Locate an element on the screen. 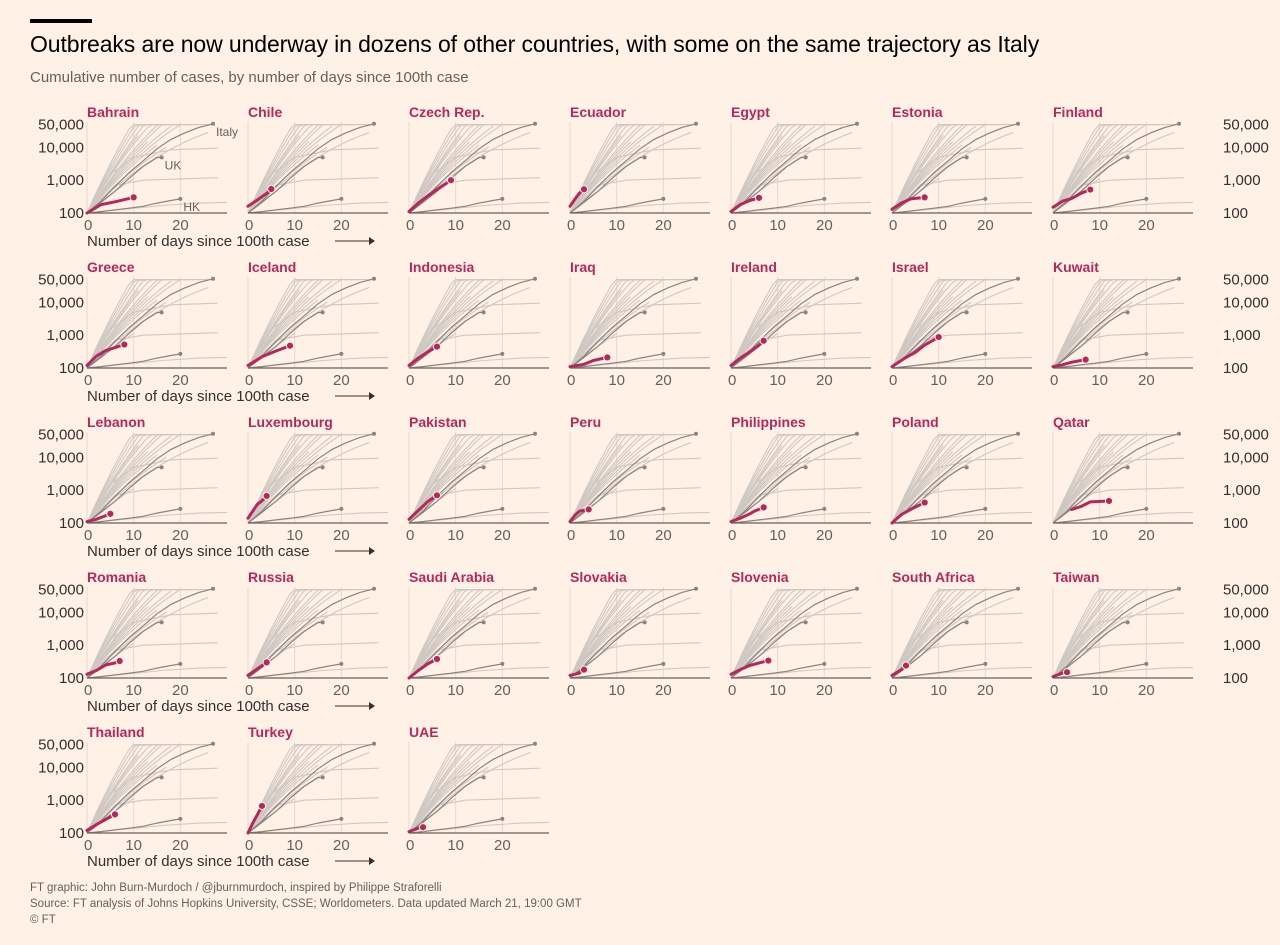 This screenshot has height=945, width=1280. series-point-israel is located at coordinates (938, 337).